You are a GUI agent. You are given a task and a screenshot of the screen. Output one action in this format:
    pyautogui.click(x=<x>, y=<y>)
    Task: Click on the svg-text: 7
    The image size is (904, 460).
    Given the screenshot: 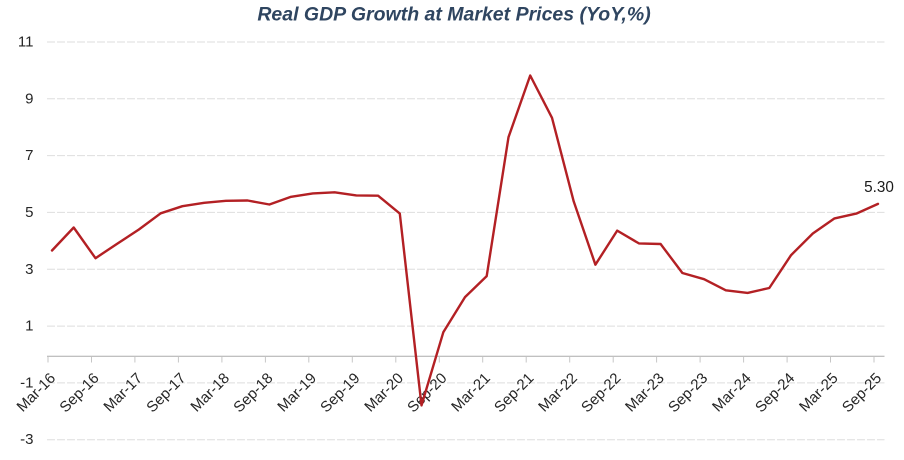 What is the action you would take?
    pyautogui.click(x=29, y=155)
    